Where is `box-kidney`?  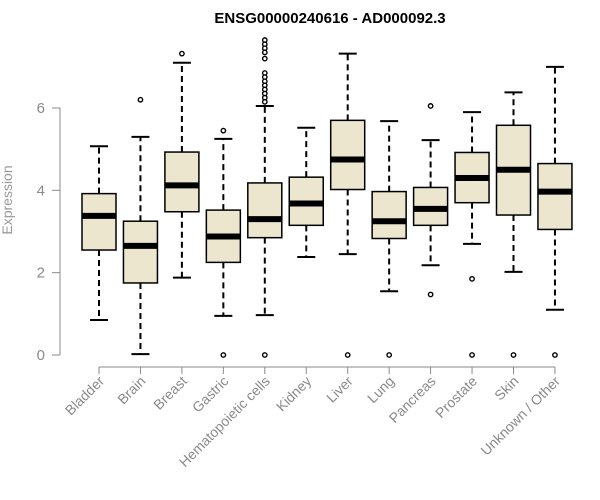
box-kidney is located at coordinates (306, 192).